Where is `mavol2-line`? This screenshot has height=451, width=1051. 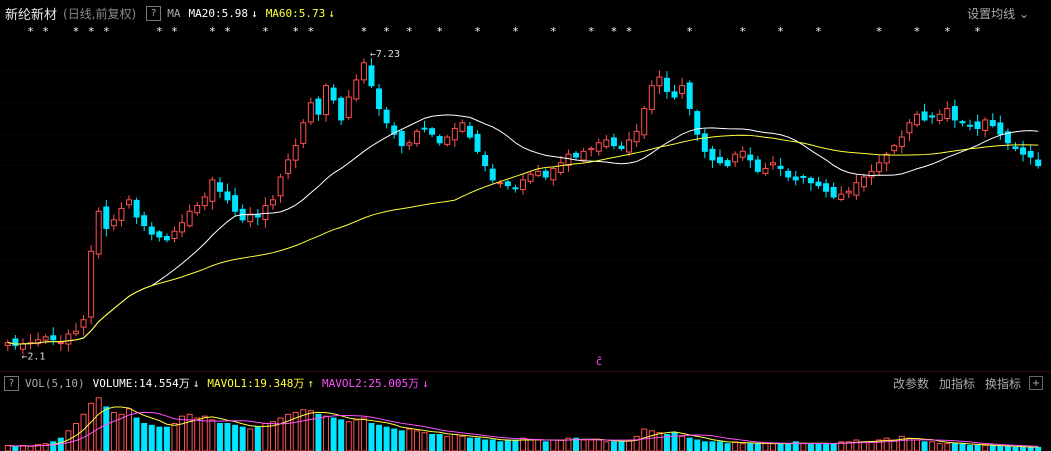 mavol2-line is located at coordinates (523, 429).